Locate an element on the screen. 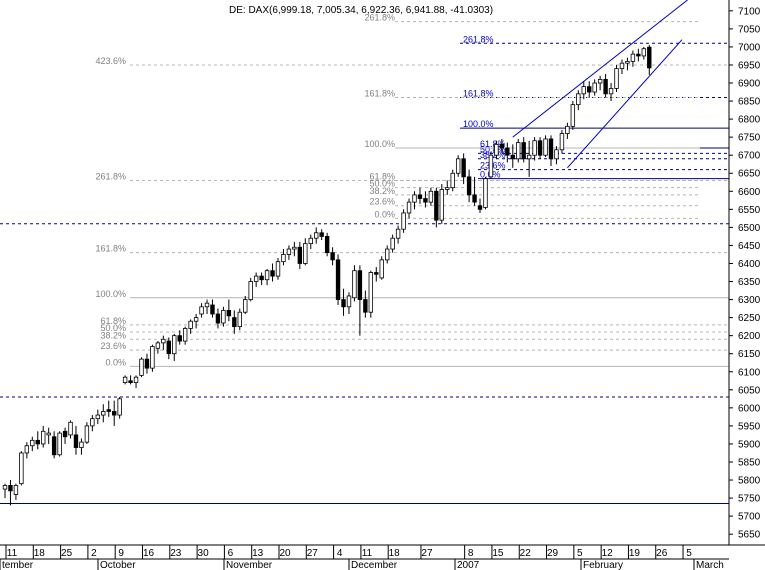 The image size is (765, 570). x-tick-label: 30 is located at coordinates (204, 553).